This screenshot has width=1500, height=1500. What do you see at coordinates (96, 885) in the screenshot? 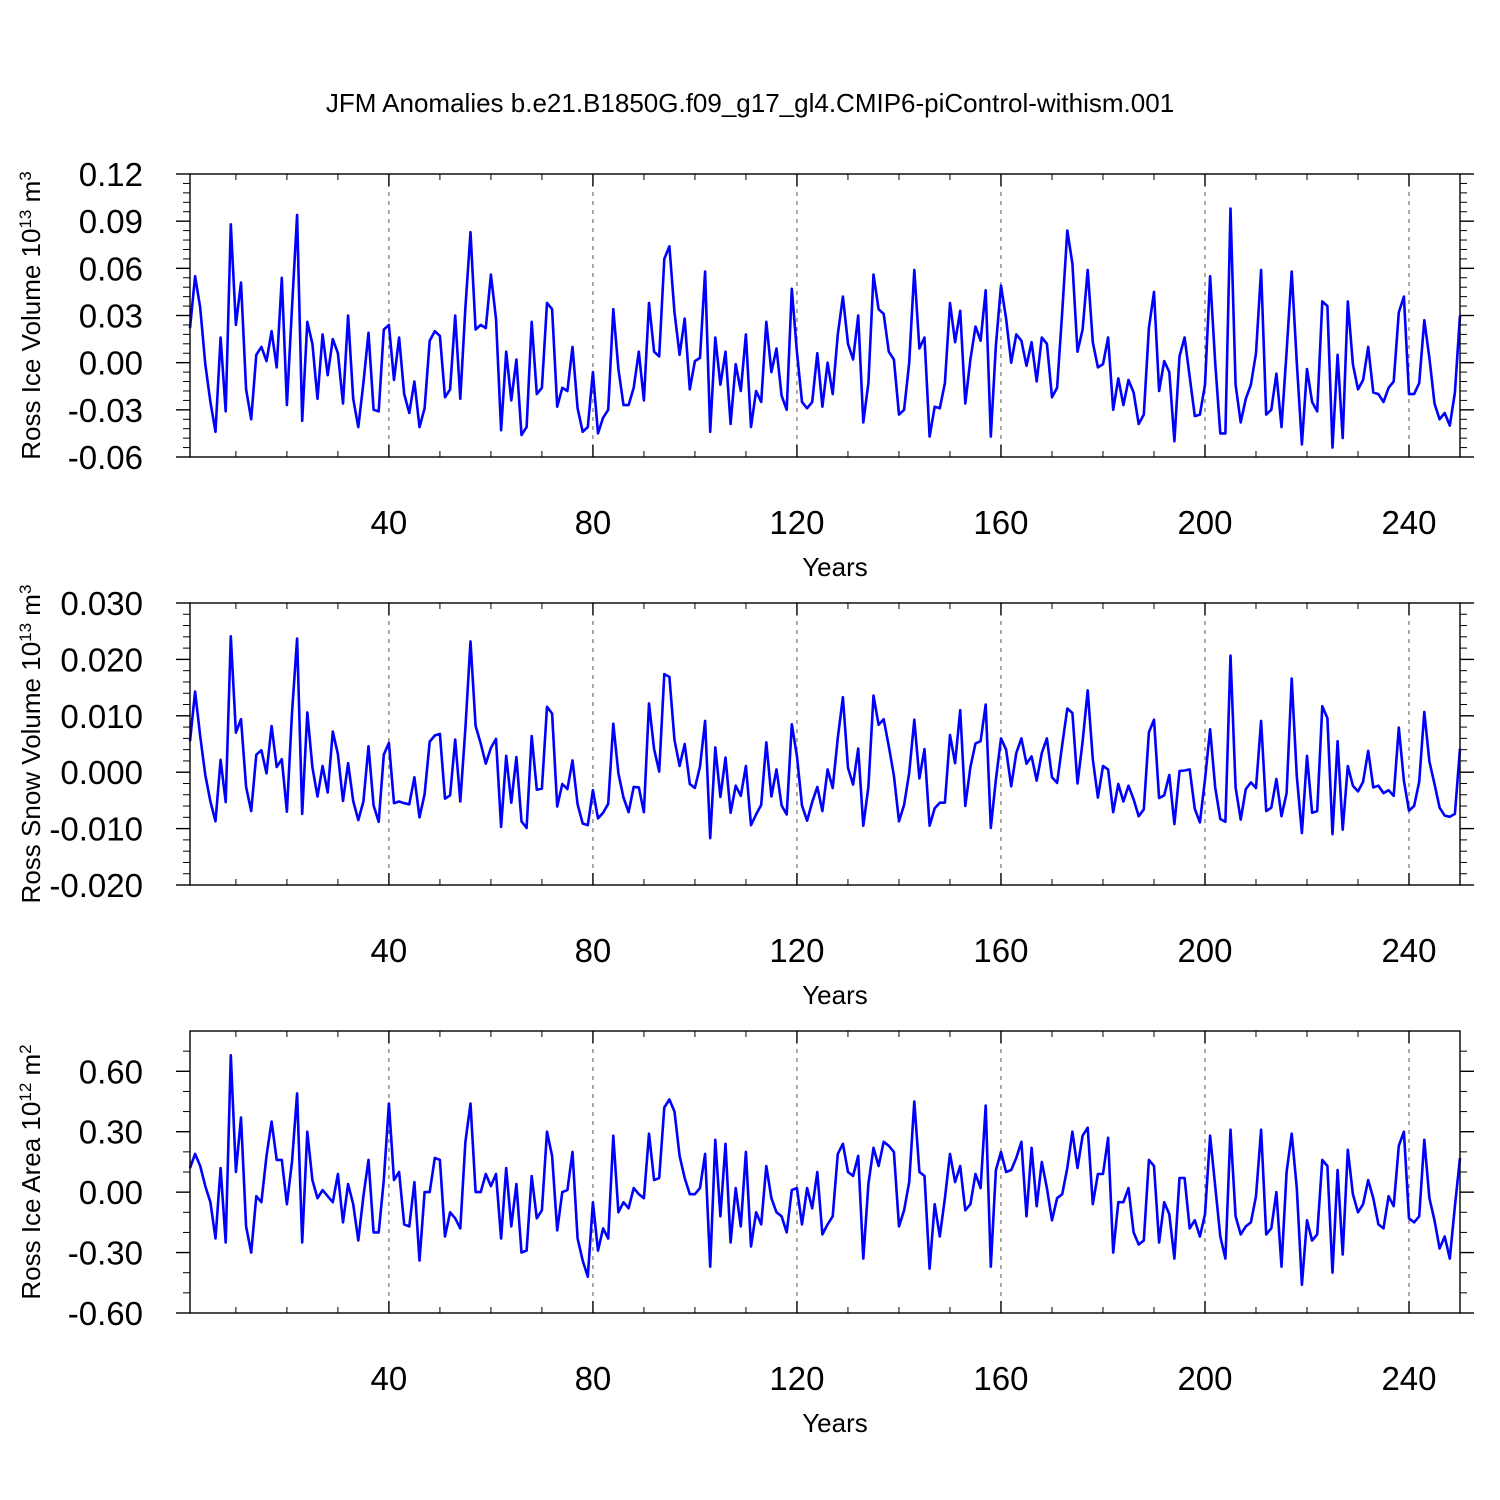
I see `y-tick-label: -0.020` at bounding box center [96, 885].